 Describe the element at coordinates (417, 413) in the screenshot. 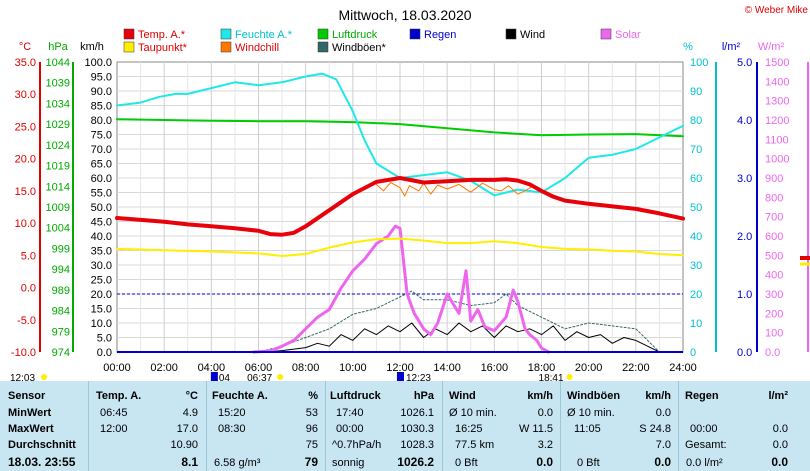

I see `press-min: 1026.1` at that location.